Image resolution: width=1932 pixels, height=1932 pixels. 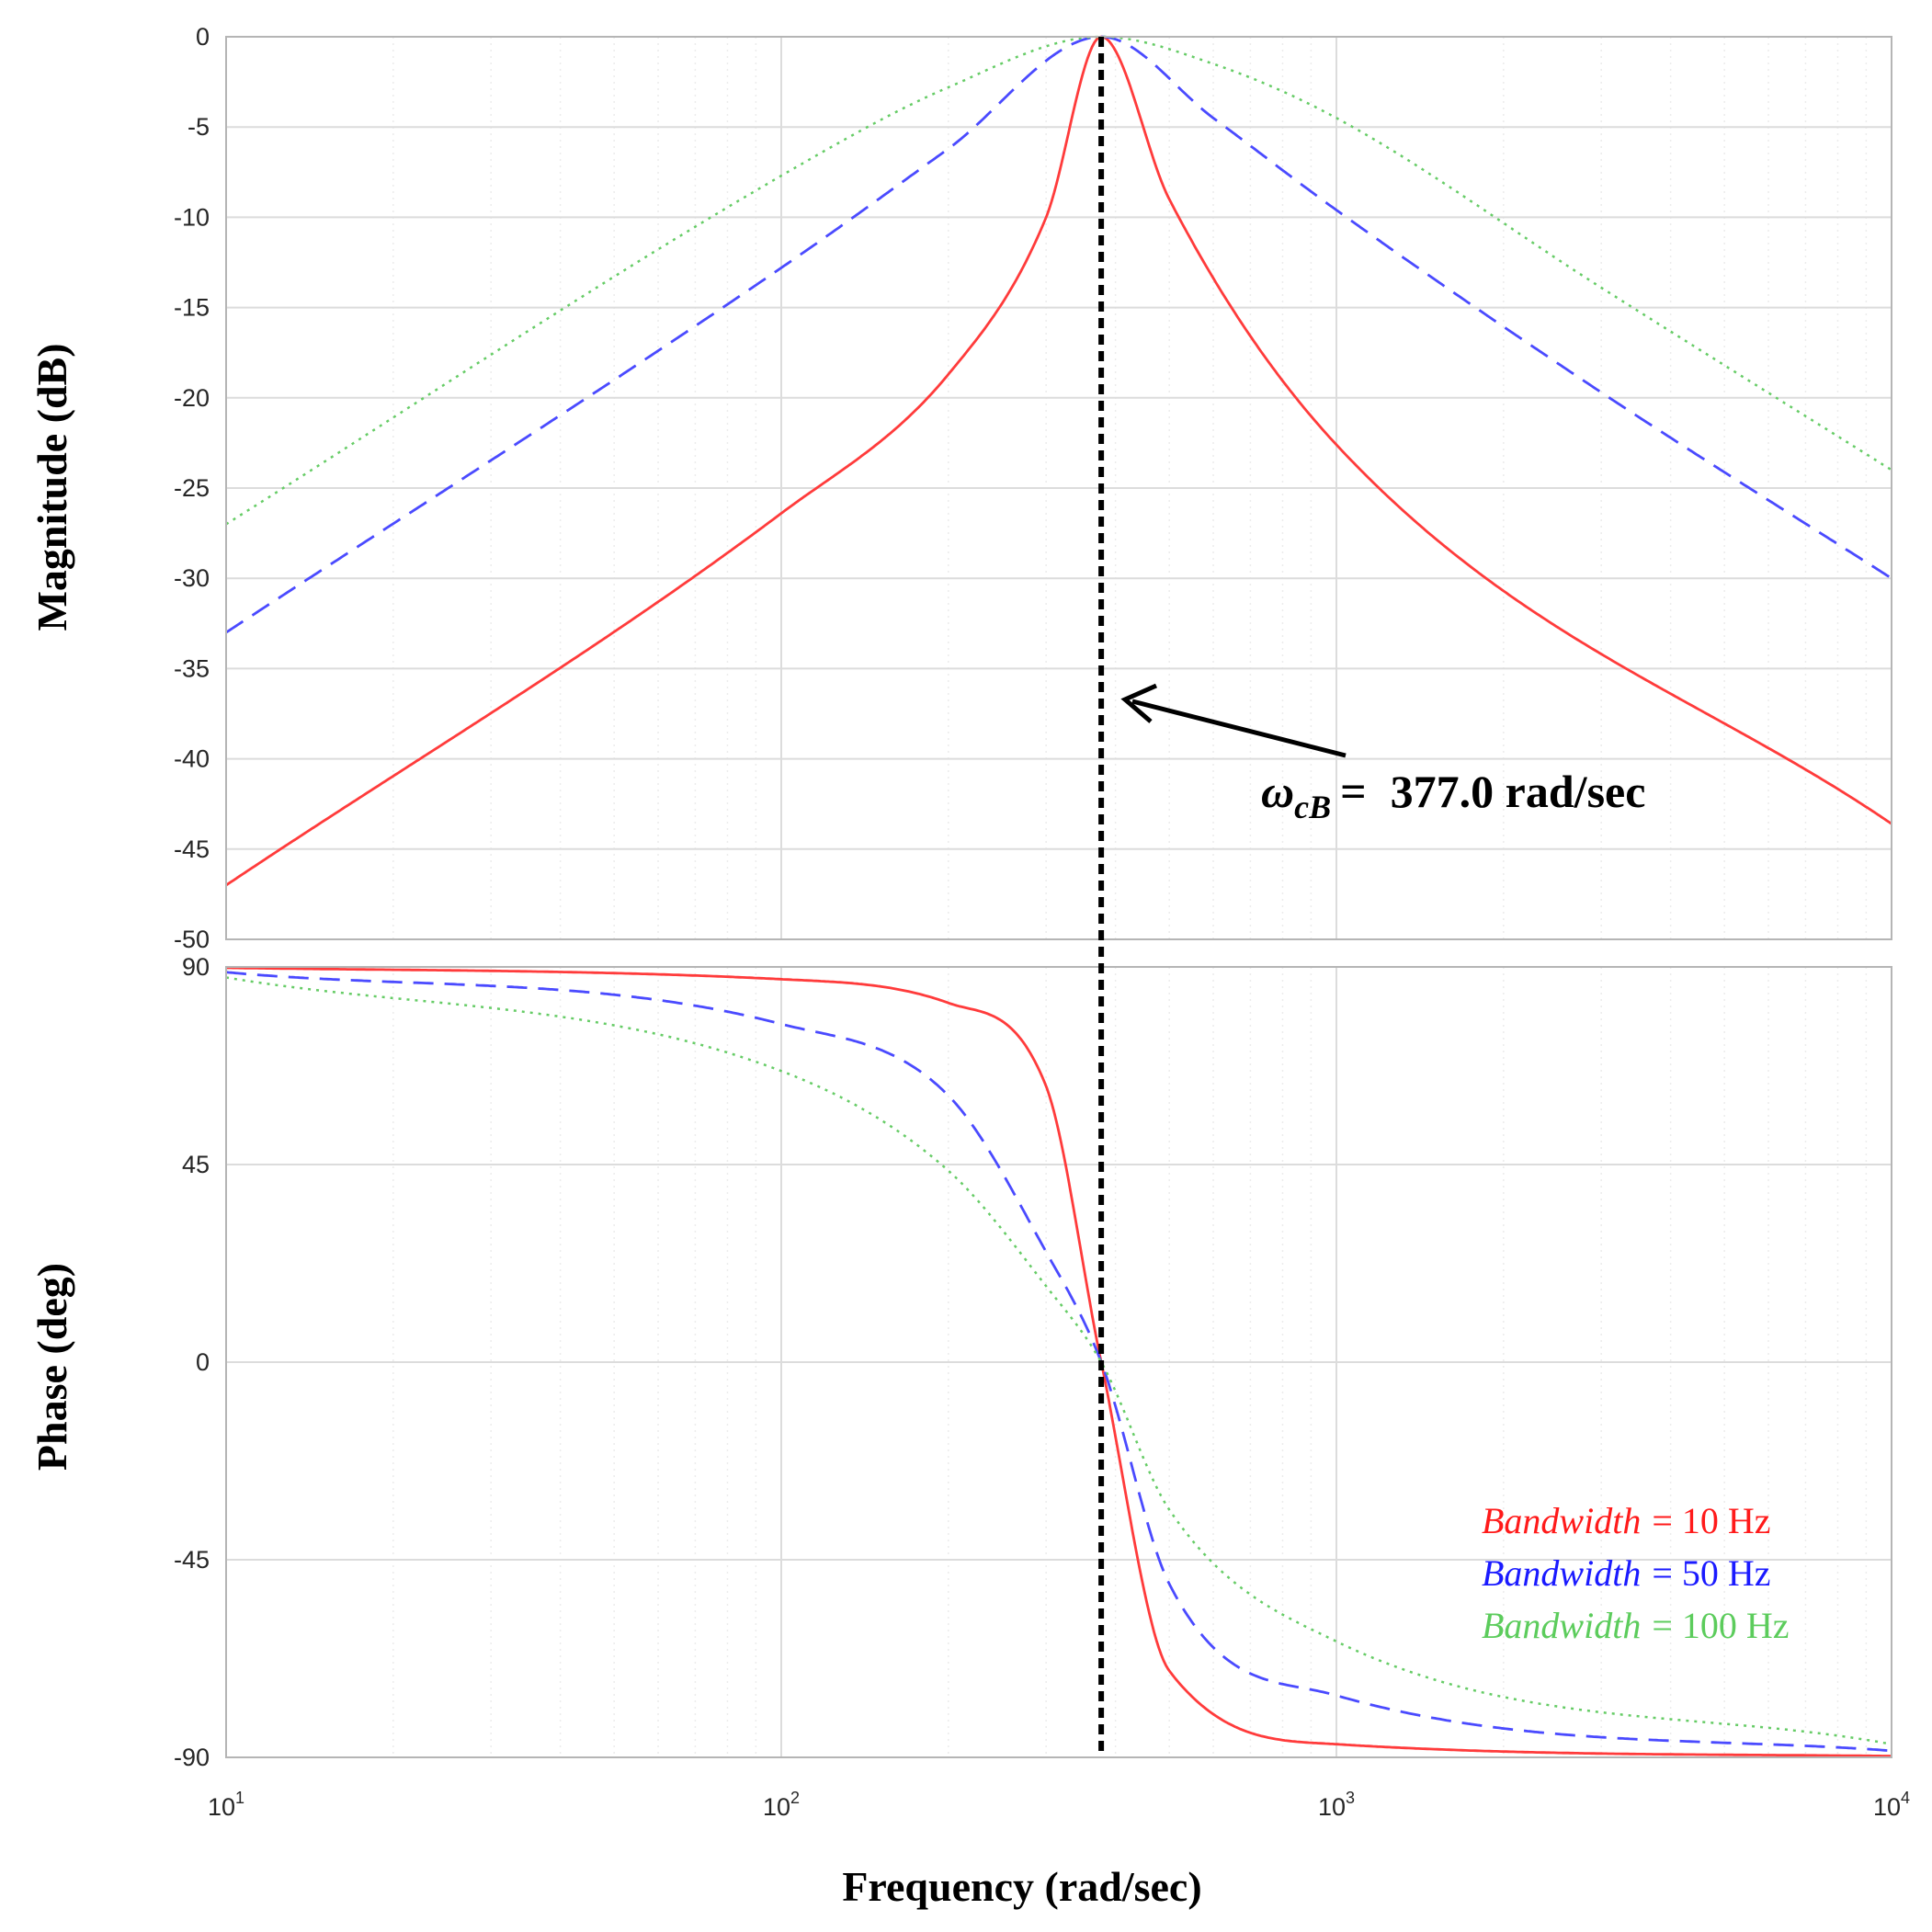 I want to click on magnitude-y-tick-label: -50, so click(x=192, y=940).